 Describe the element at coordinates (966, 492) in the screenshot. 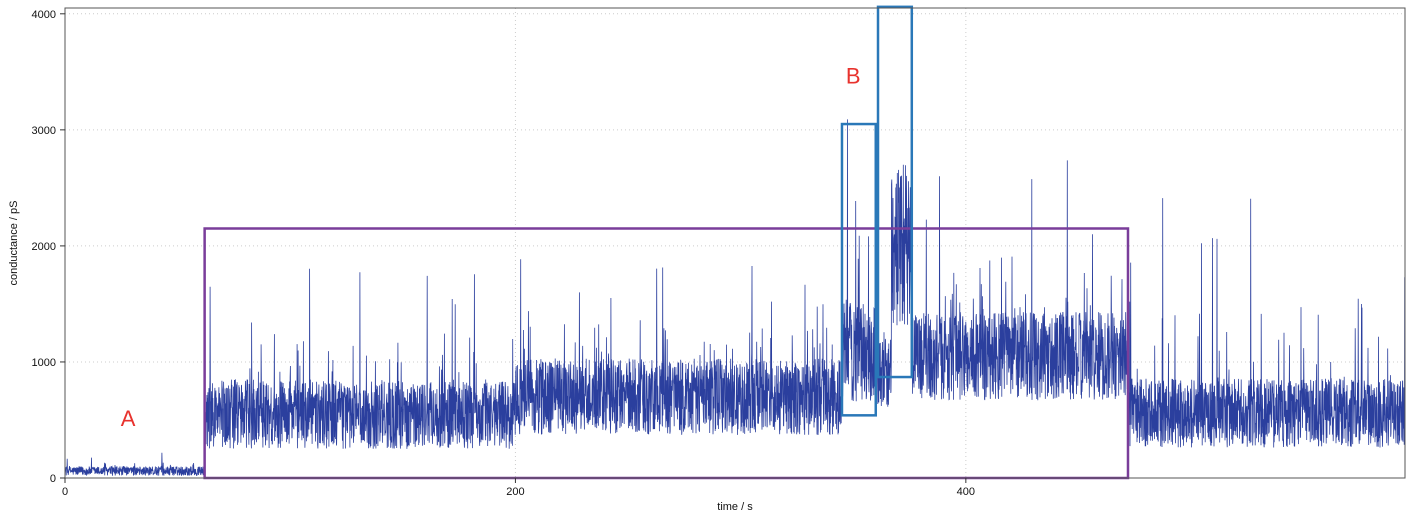

I see `x-tick-label: 400` at that location.